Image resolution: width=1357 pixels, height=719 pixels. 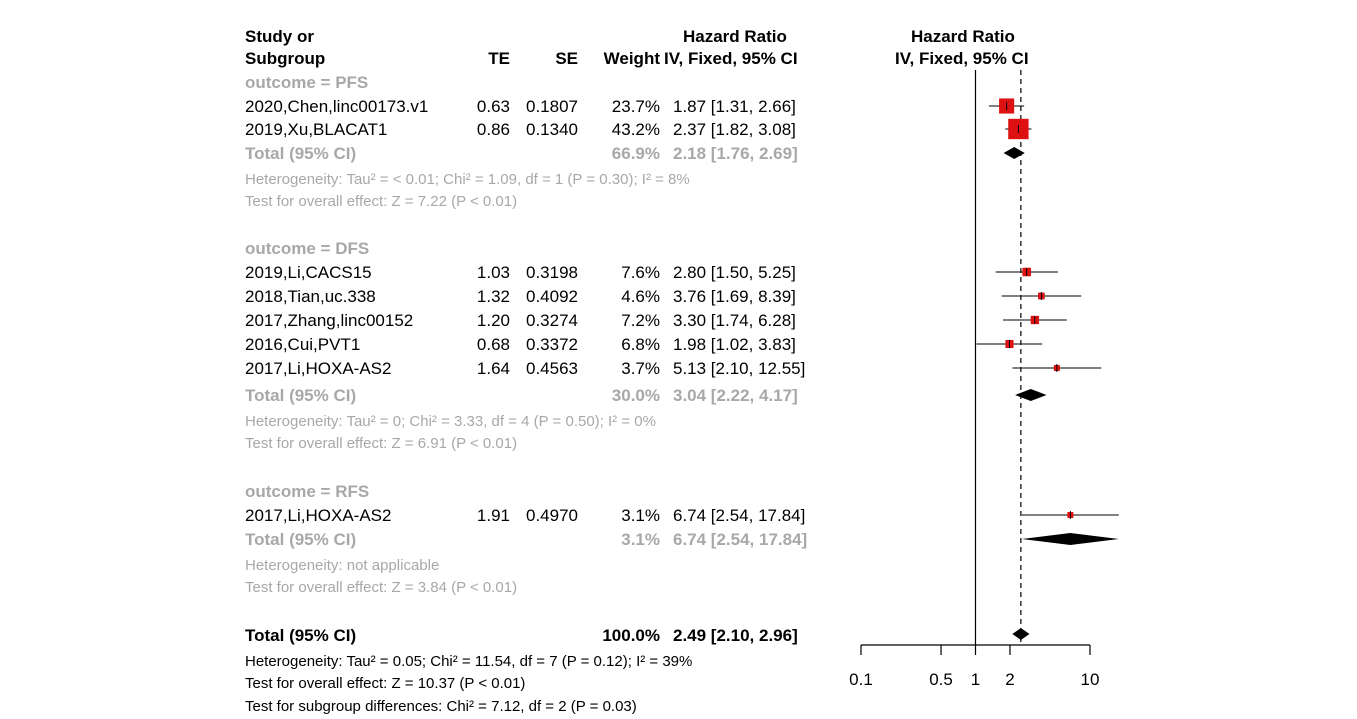 I want to click on subgroup-total-weight: 3.1%, so click(x=640, y=539).